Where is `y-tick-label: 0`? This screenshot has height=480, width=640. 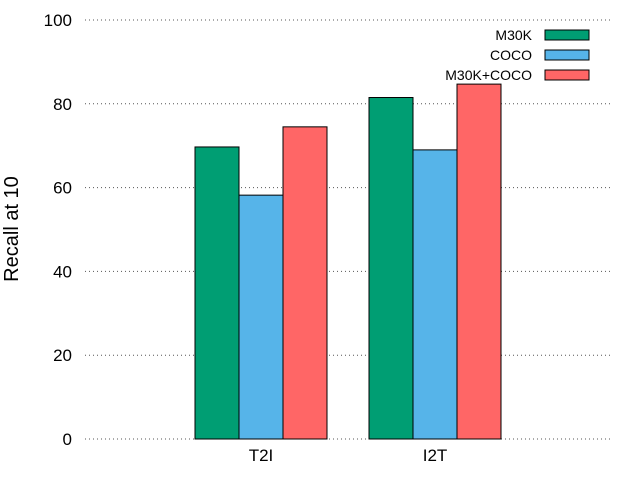 y-tick-label: 0 is located at coordinates (67, 439).